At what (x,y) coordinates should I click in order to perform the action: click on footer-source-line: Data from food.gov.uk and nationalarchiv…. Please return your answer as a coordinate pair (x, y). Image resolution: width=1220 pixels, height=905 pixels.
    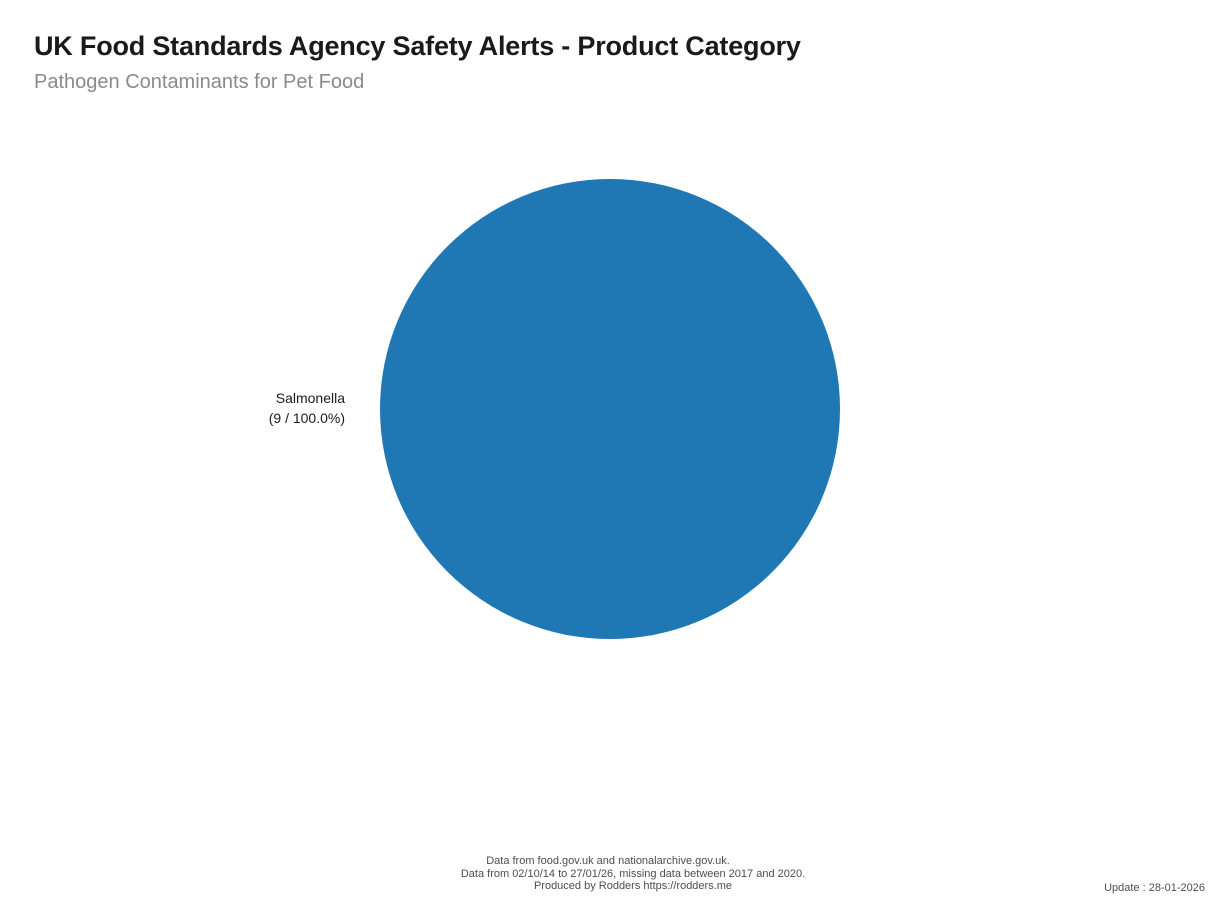
    Looking at the image, I should click on (608, 861).